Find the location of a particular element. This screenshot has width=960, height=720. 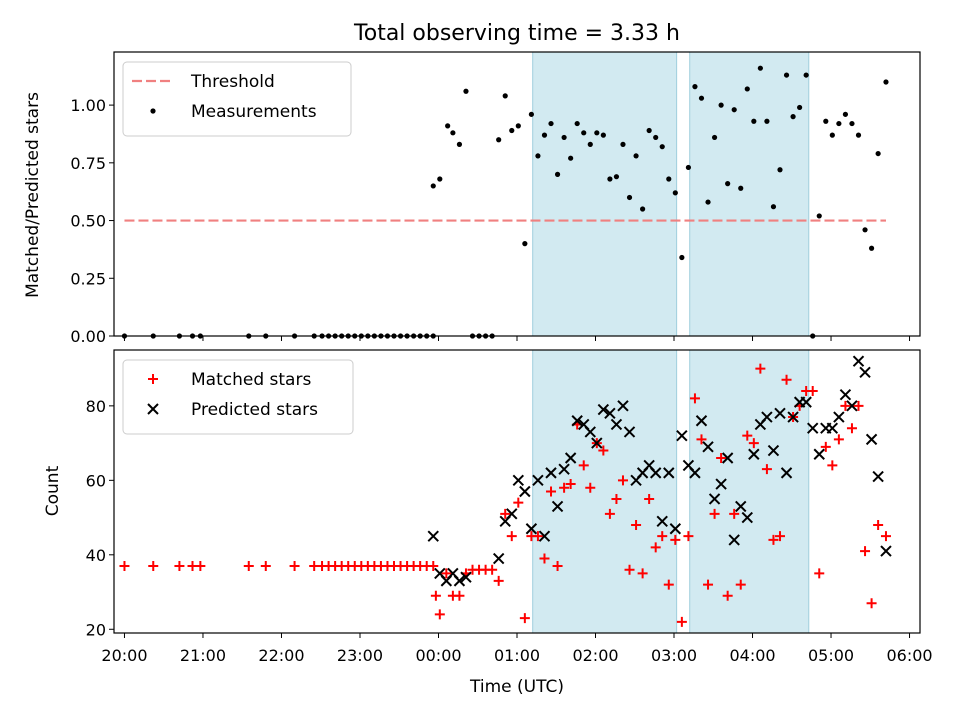

x-axis-label: Time (UTC) is located at coordinates (516, 687).